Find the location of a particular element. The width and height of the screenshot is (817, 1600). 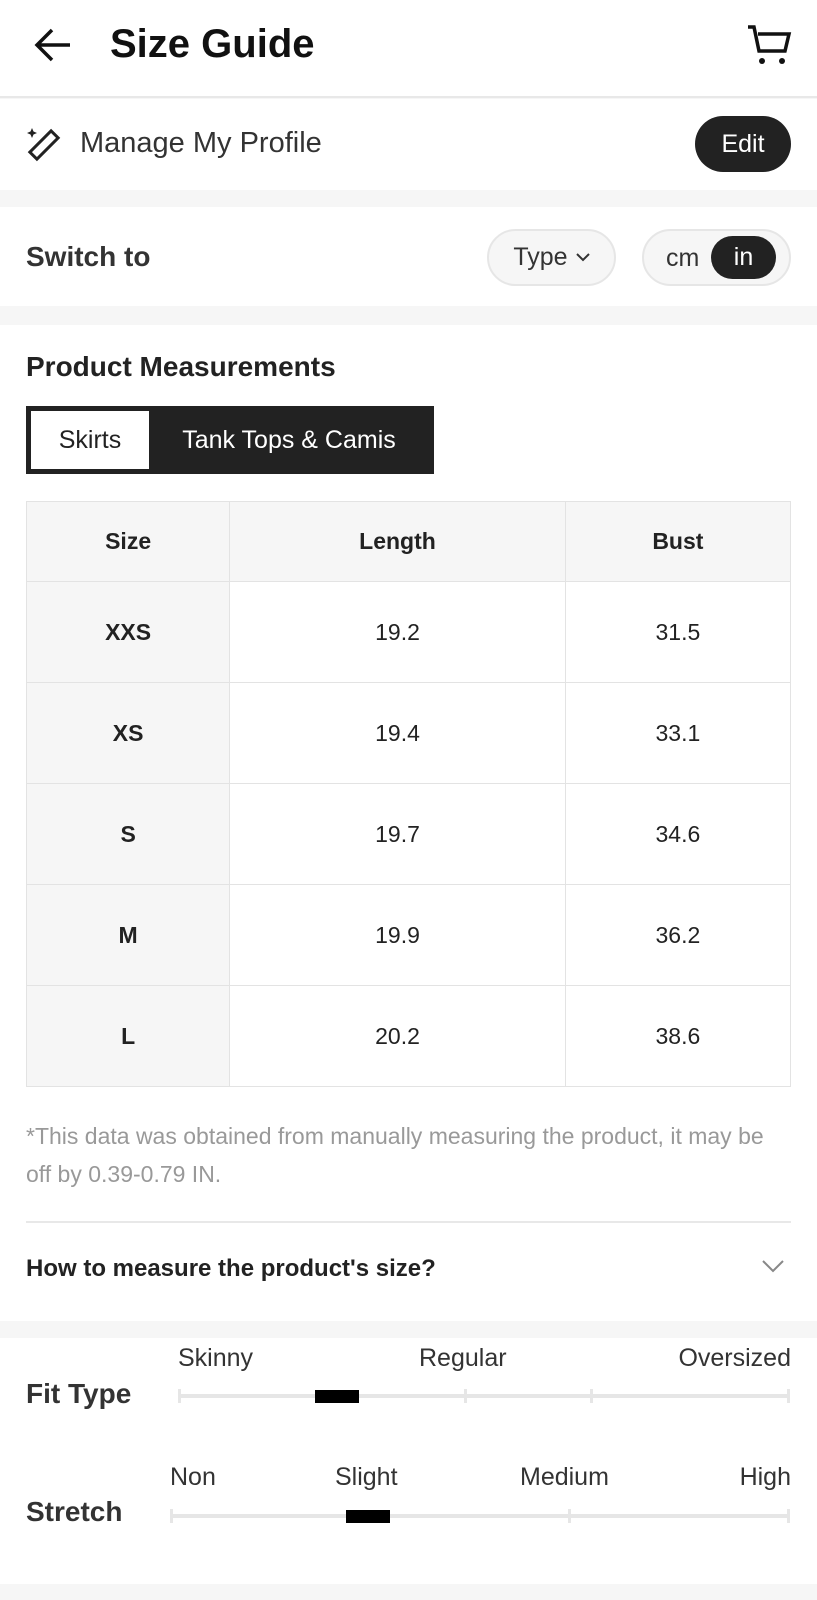

fit-type-label: Fit Type is located at coordinates (79, 1393).